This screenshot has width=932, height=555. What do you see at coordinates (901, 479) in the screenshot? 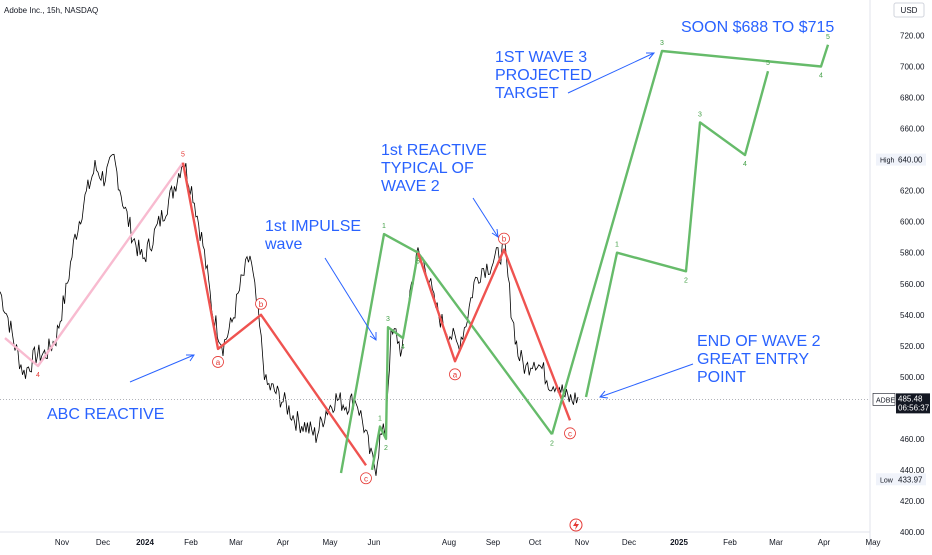
I see `low-badge: Low 433.97` at bounding box center [901, 479].